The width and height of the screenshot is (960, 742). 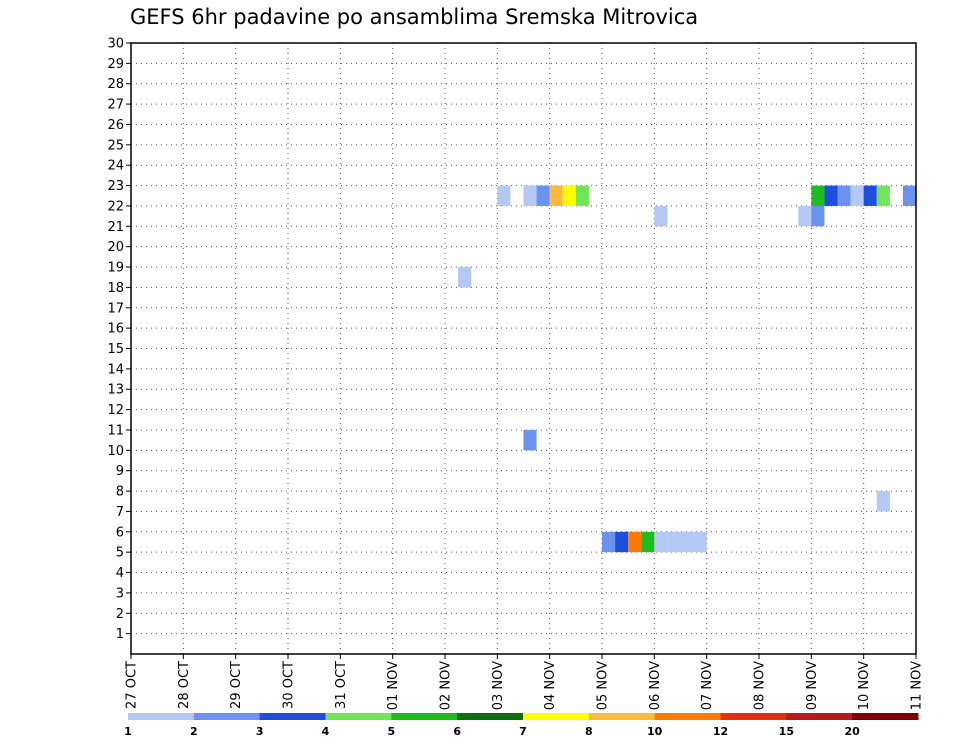 What do you see at coordinates (393, 685) in the screenshot?
I see `x-tick-label: 01 NOV` at bounding box center [393, 685].